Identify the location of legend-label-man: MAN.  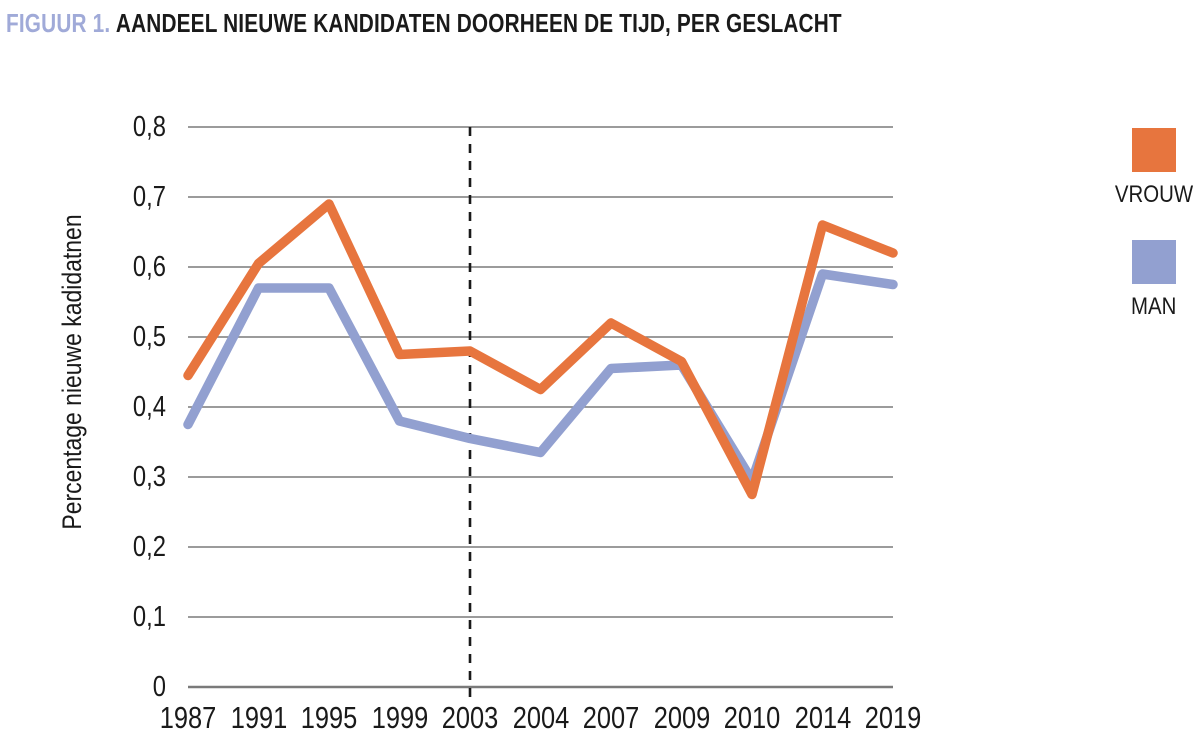
(1154, 306).